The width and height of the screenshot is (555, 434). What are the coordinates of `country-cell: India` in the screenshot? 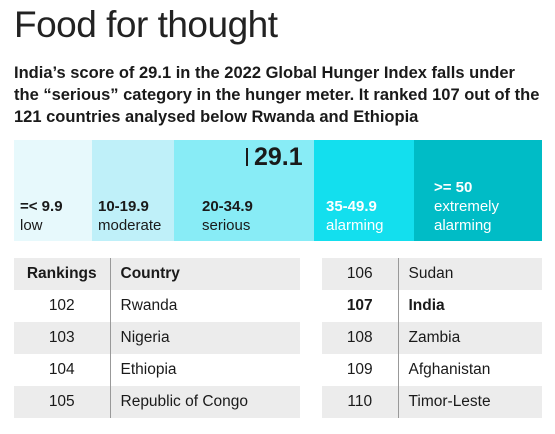 It's located at (426, 305).